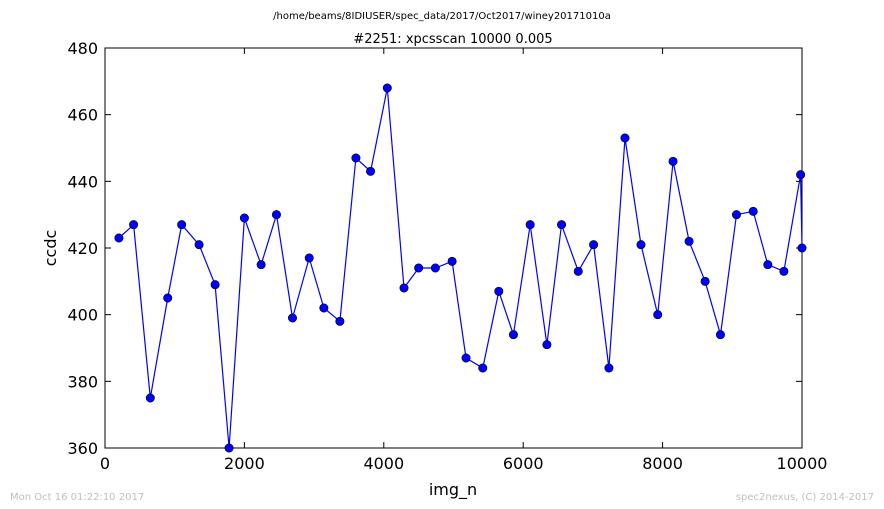 This screenshot has height=509, width=884. I want to click on x-tick-label: 0, so click(105, 463).